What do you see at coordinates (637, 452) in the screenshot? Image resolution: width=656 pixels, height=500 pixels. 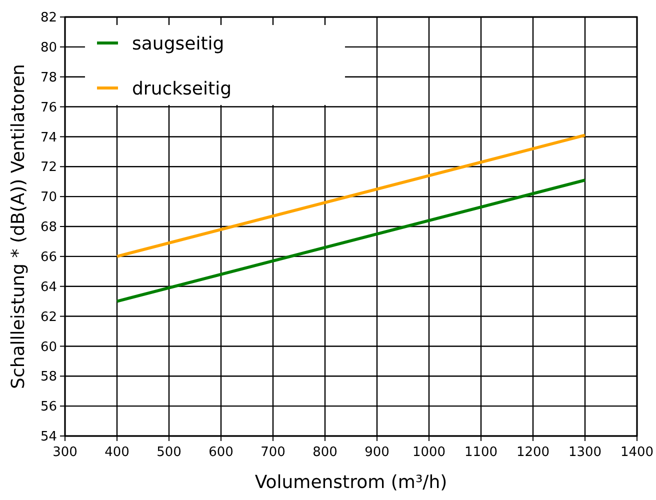 I see `x-tick-label: 1400` at bounding box center [637, 452].